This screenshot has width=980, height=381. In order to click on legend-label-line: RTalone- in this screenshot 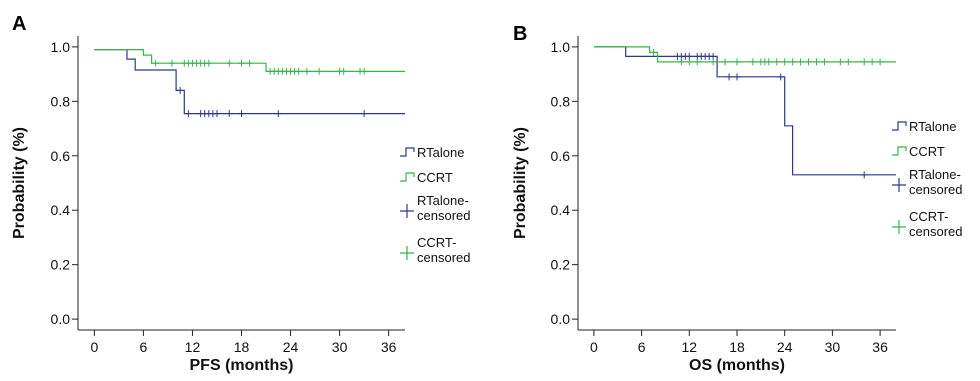, I will do `click(443, 200)`.